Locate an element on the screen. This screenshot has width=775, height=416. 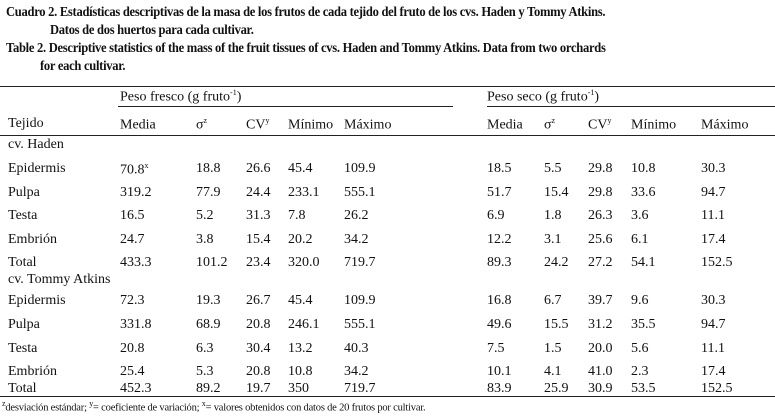
table-cell: 25.6 is located at coordinates (600, 239).